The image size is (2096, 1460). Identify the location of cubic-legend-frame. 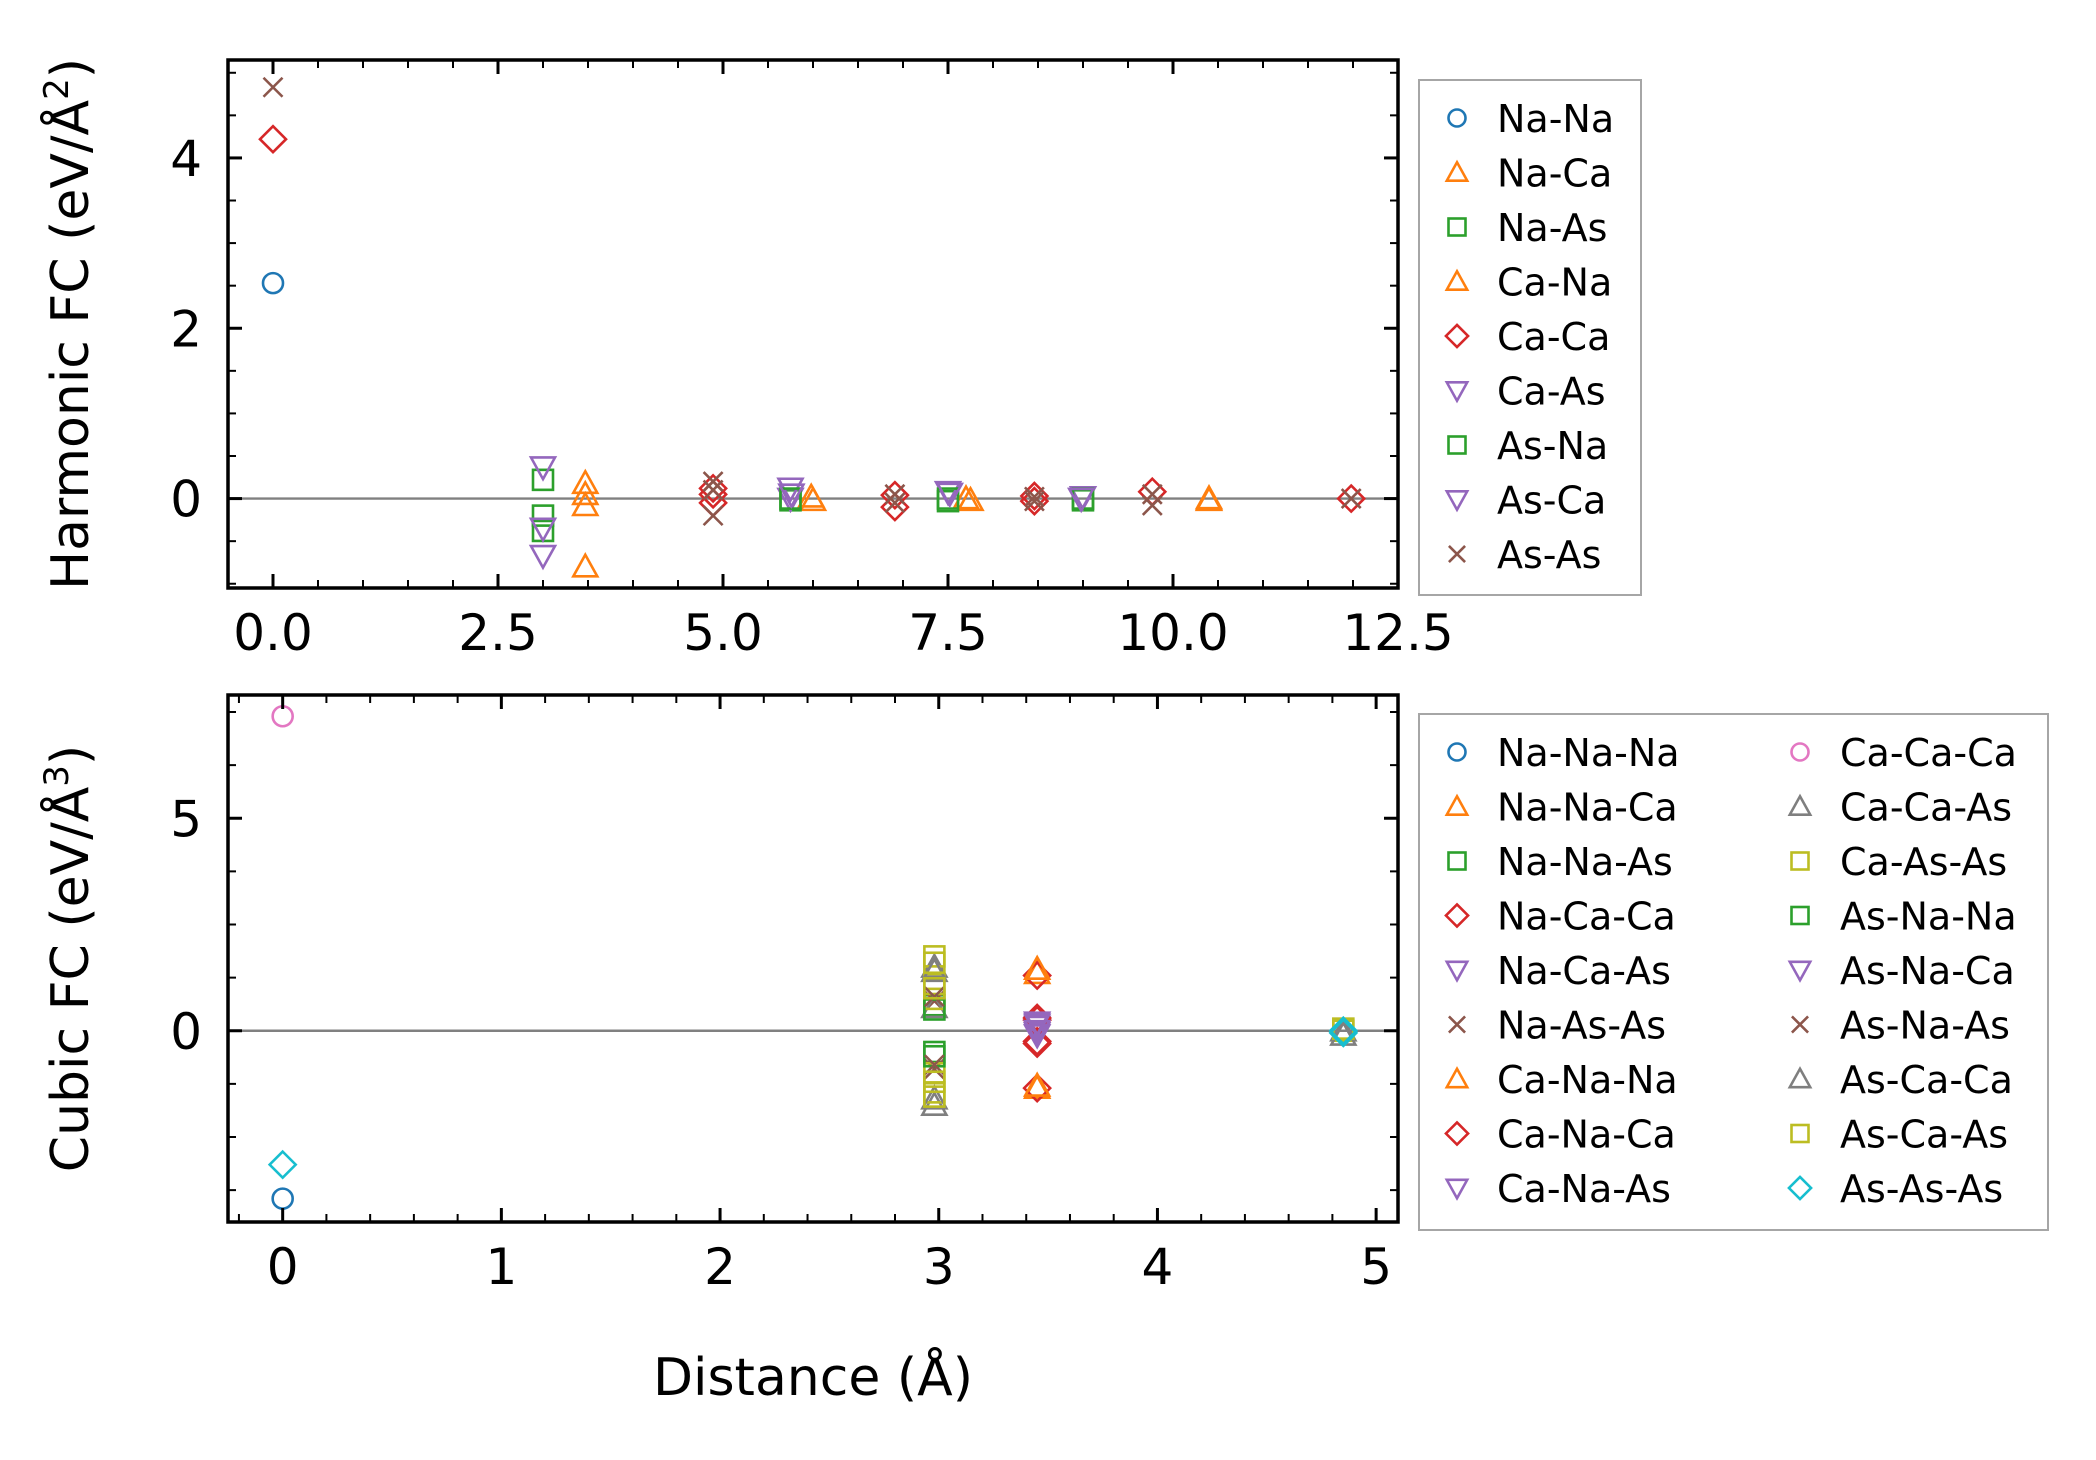
(1733, 972).